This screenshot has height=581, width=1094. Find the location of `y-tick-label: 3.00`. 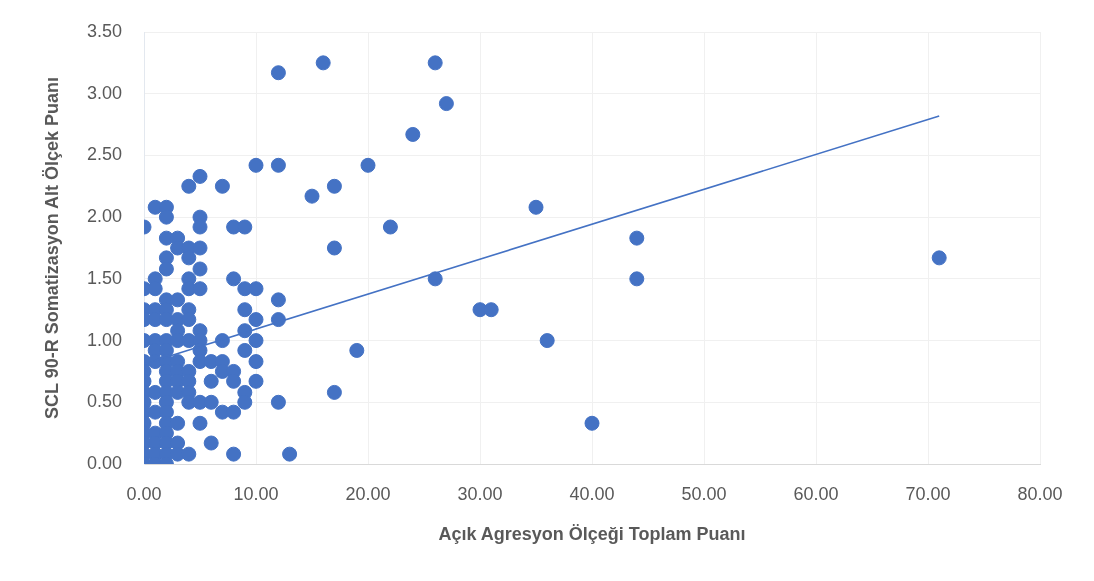

y-tick-label: 3.00 is located at coordinates (104, 92).